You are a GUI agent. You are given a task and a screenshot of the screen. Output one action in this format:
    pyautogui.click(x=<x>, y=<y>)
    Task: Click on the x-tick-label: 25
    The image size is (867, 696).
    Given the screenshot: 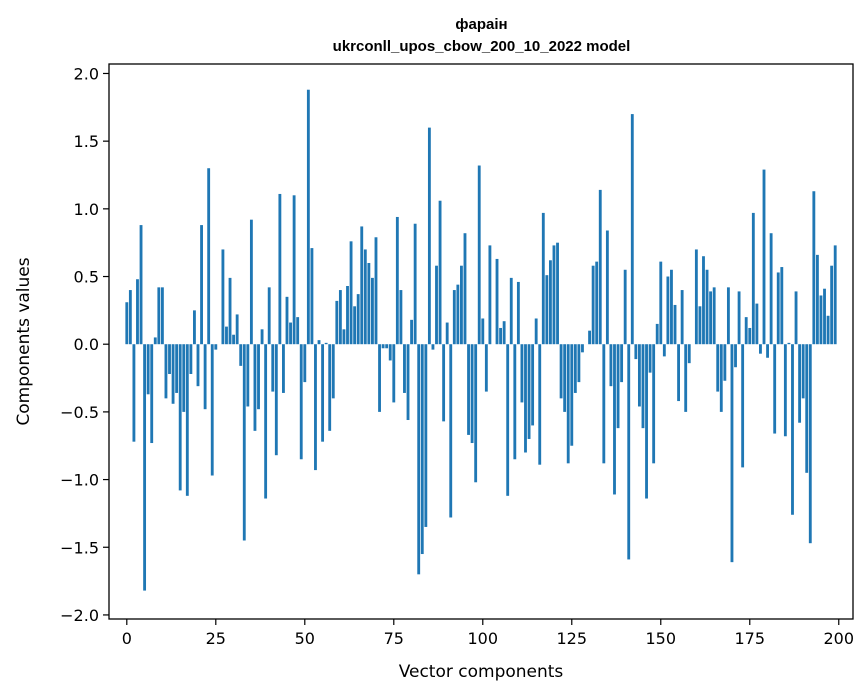 What is the action you would take?
    pyautogui.click(x=216, y=638)
    